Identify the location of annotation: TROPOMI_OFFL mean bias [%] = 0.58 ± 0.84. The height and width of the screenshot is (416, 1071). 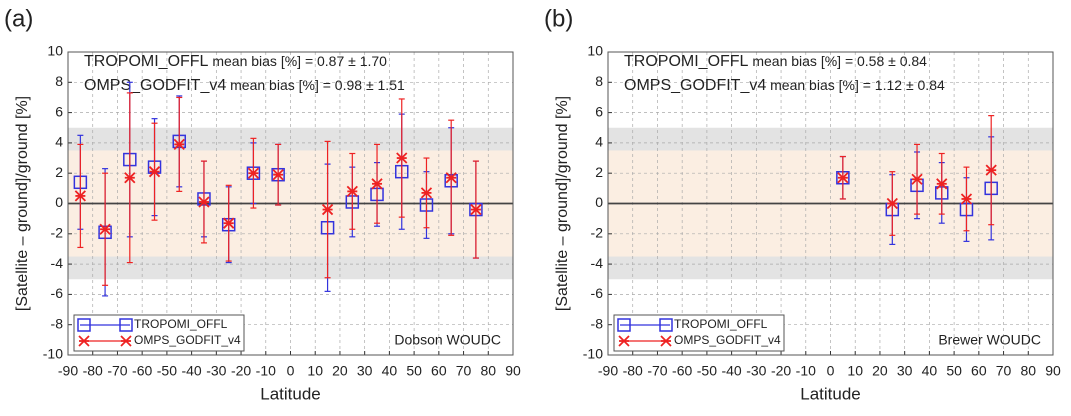
(775, 62).